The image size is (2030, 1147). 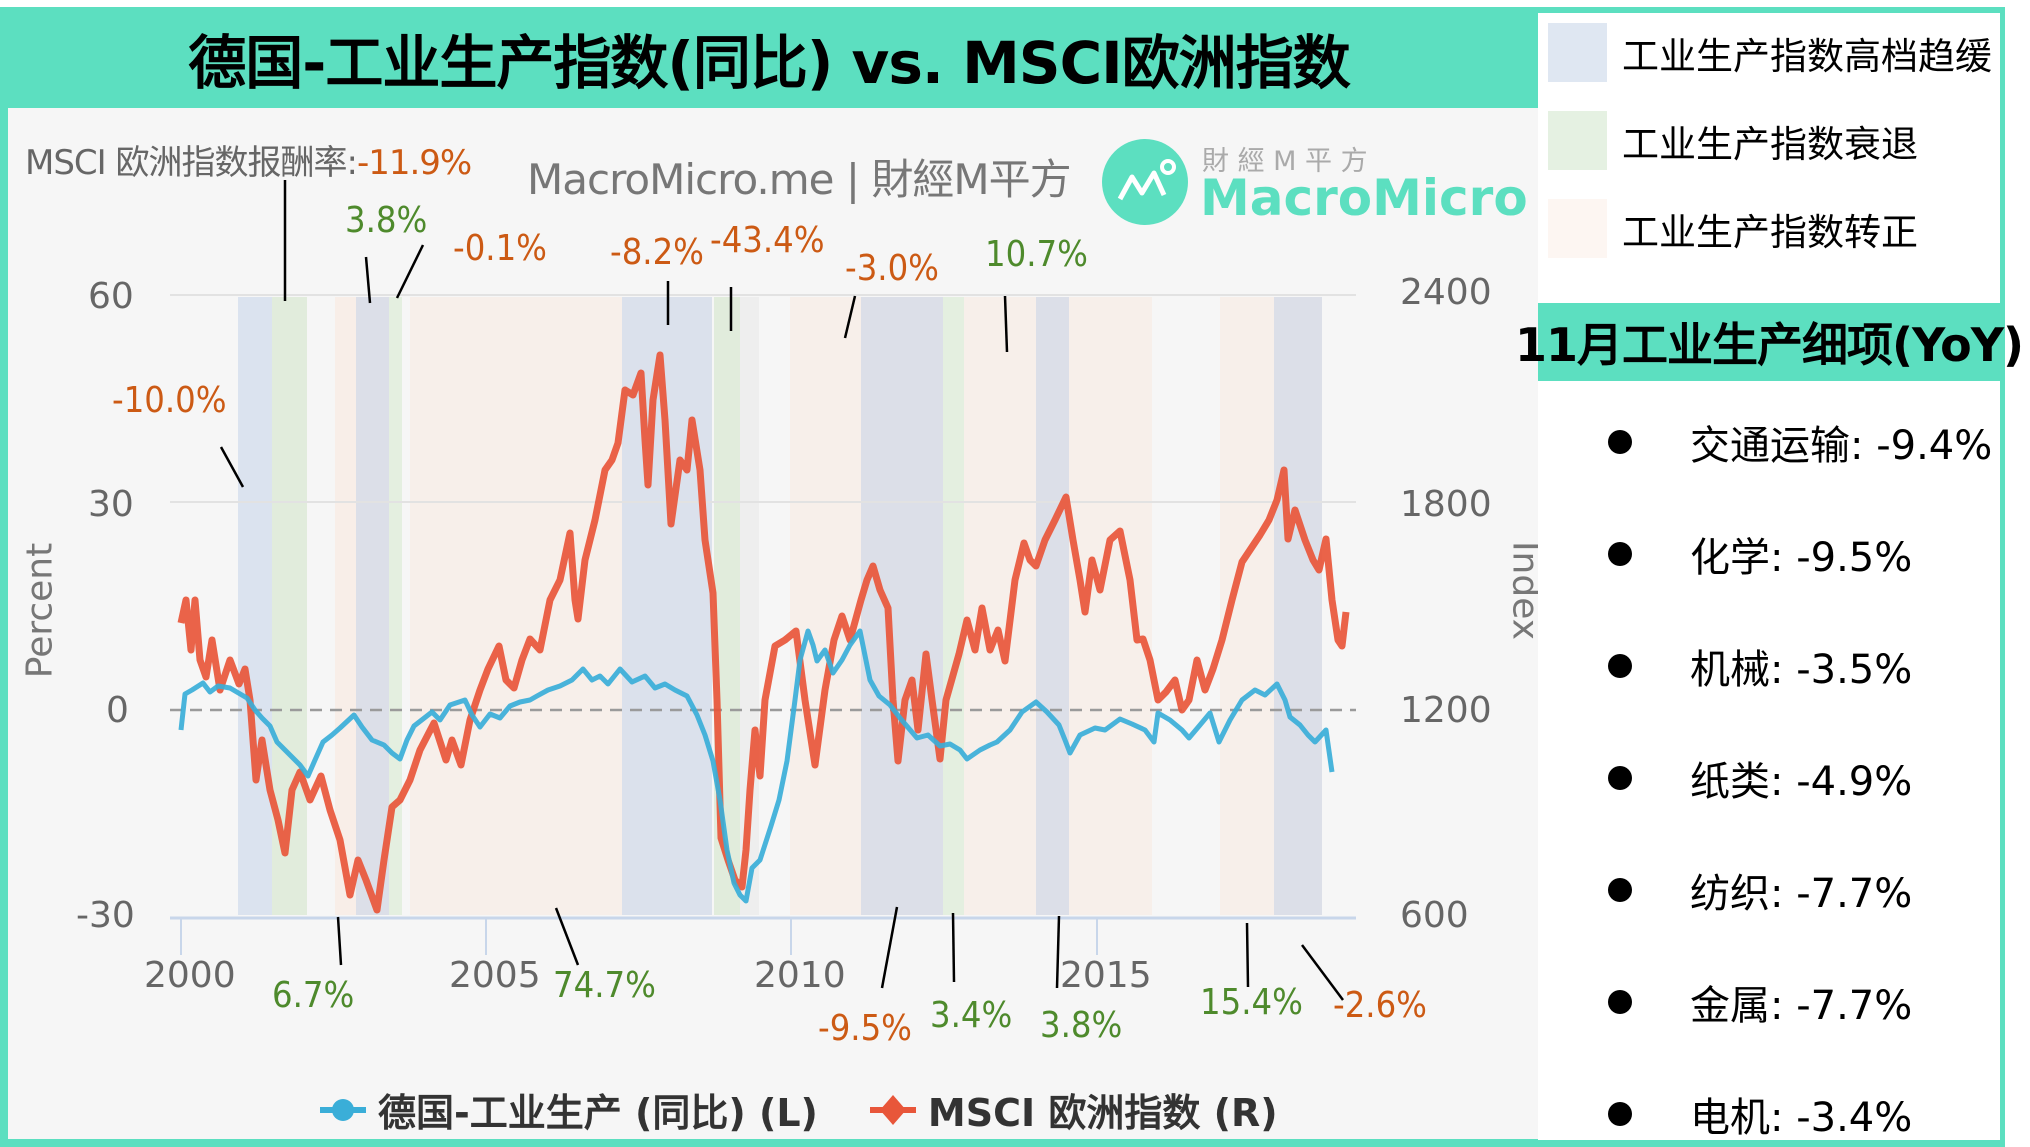 I want to click on y-left-tick: -30, so click(x=105, y=915).